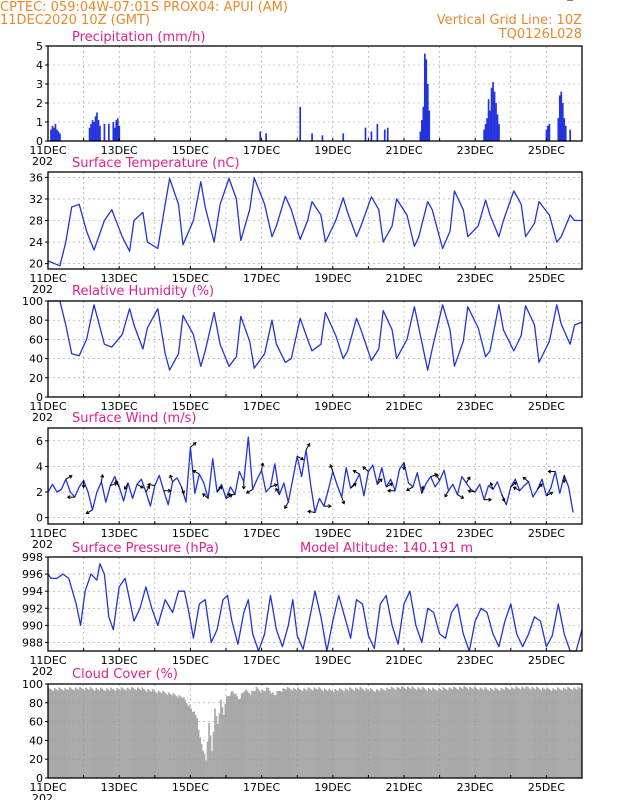 The image size is (618, 800). I want to click on wind-xtick-label: 13DEC, so click(119, 533).